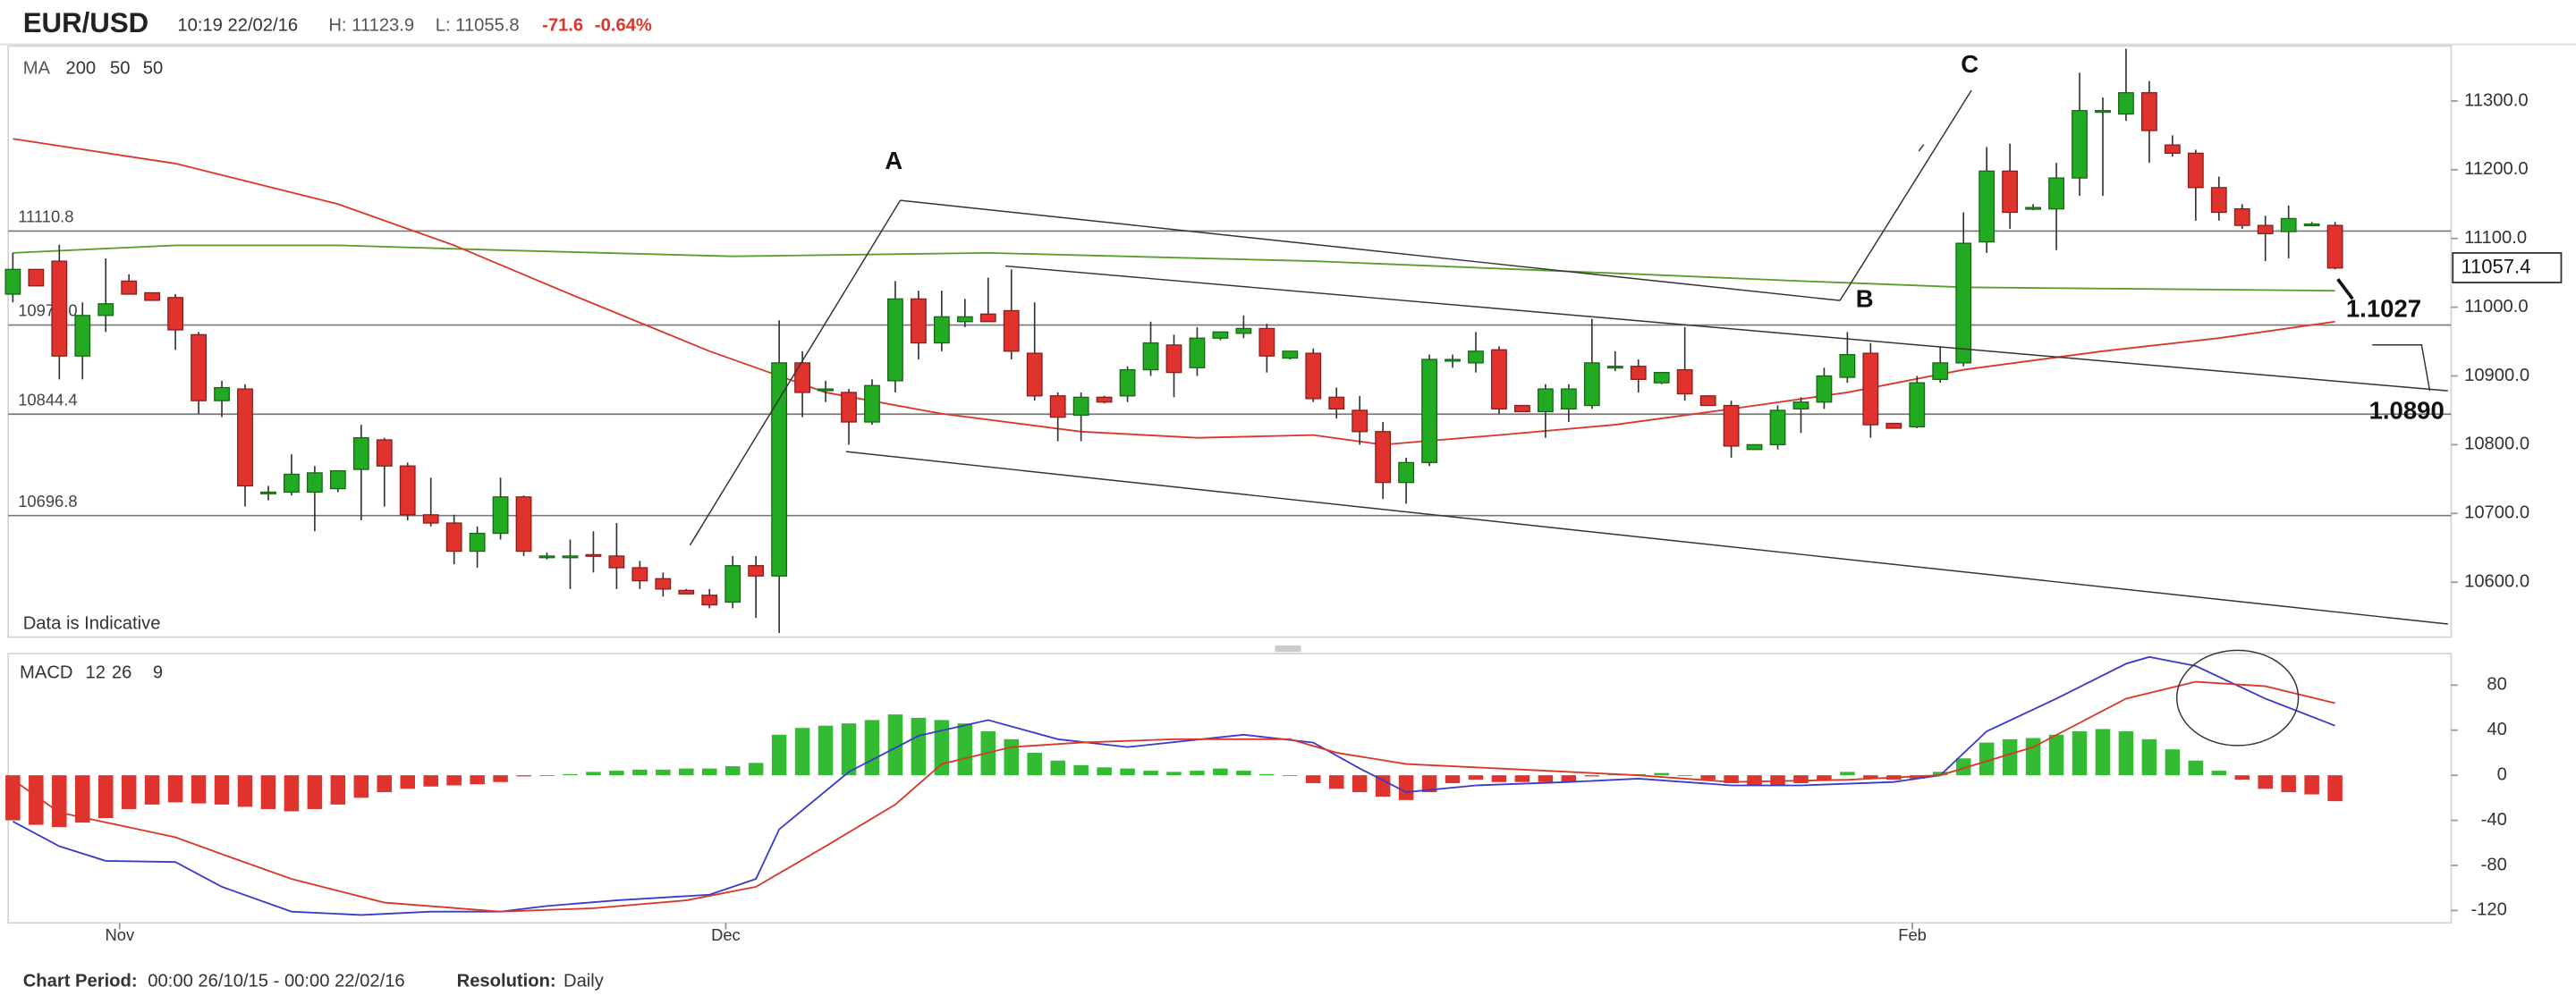  Describe the element at coordinates (2496, 685) in the screenshot. I see `y-tick-label: 80` at that location.